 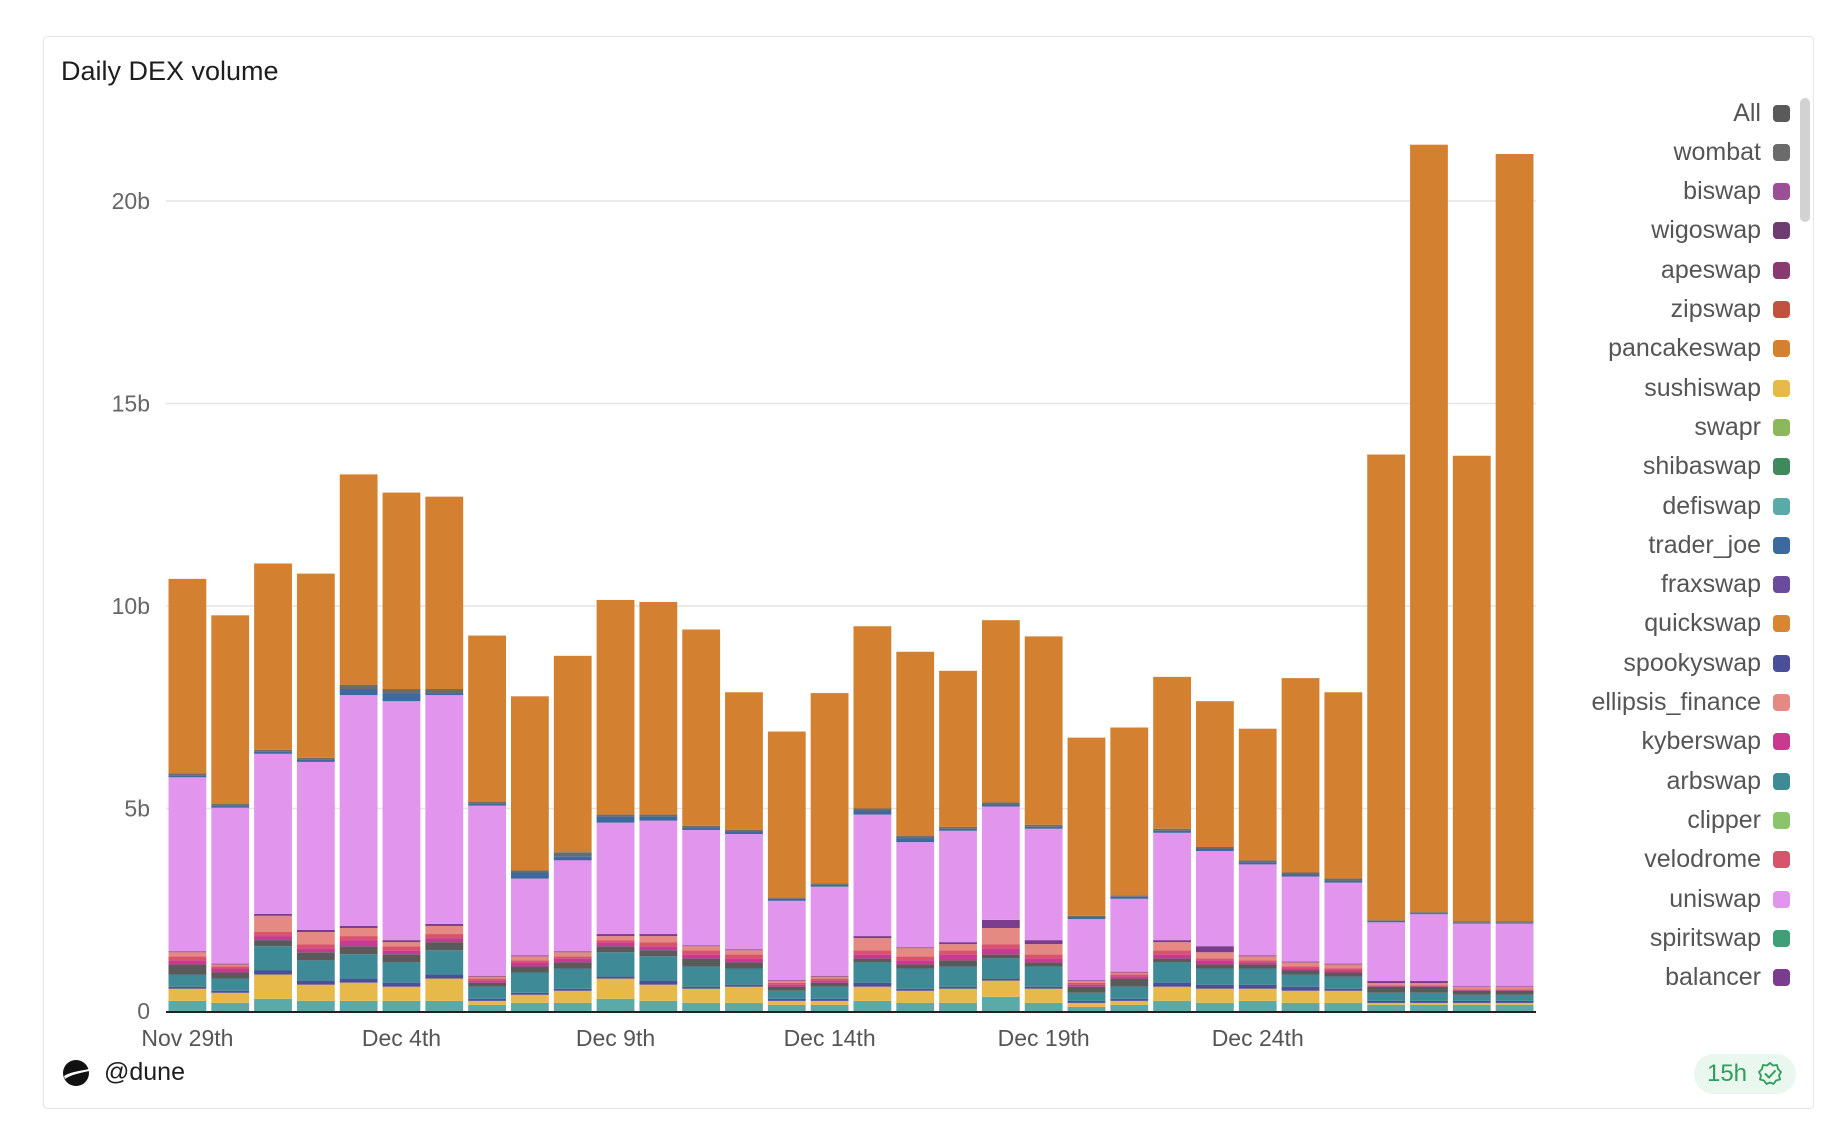 I want to click on legend-item-clipper: clipper, so click(x=1738, y=820).